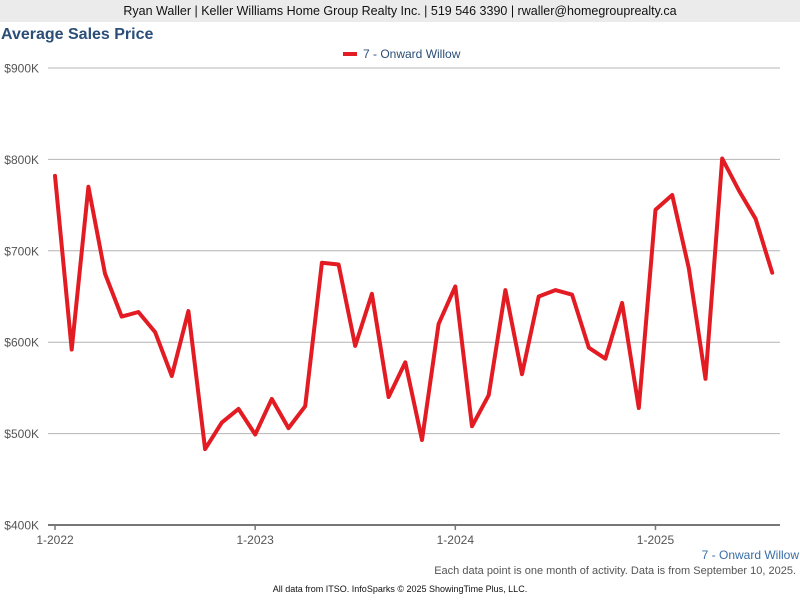  I want to click on y-tick-label: $400K, so click(21, 526).